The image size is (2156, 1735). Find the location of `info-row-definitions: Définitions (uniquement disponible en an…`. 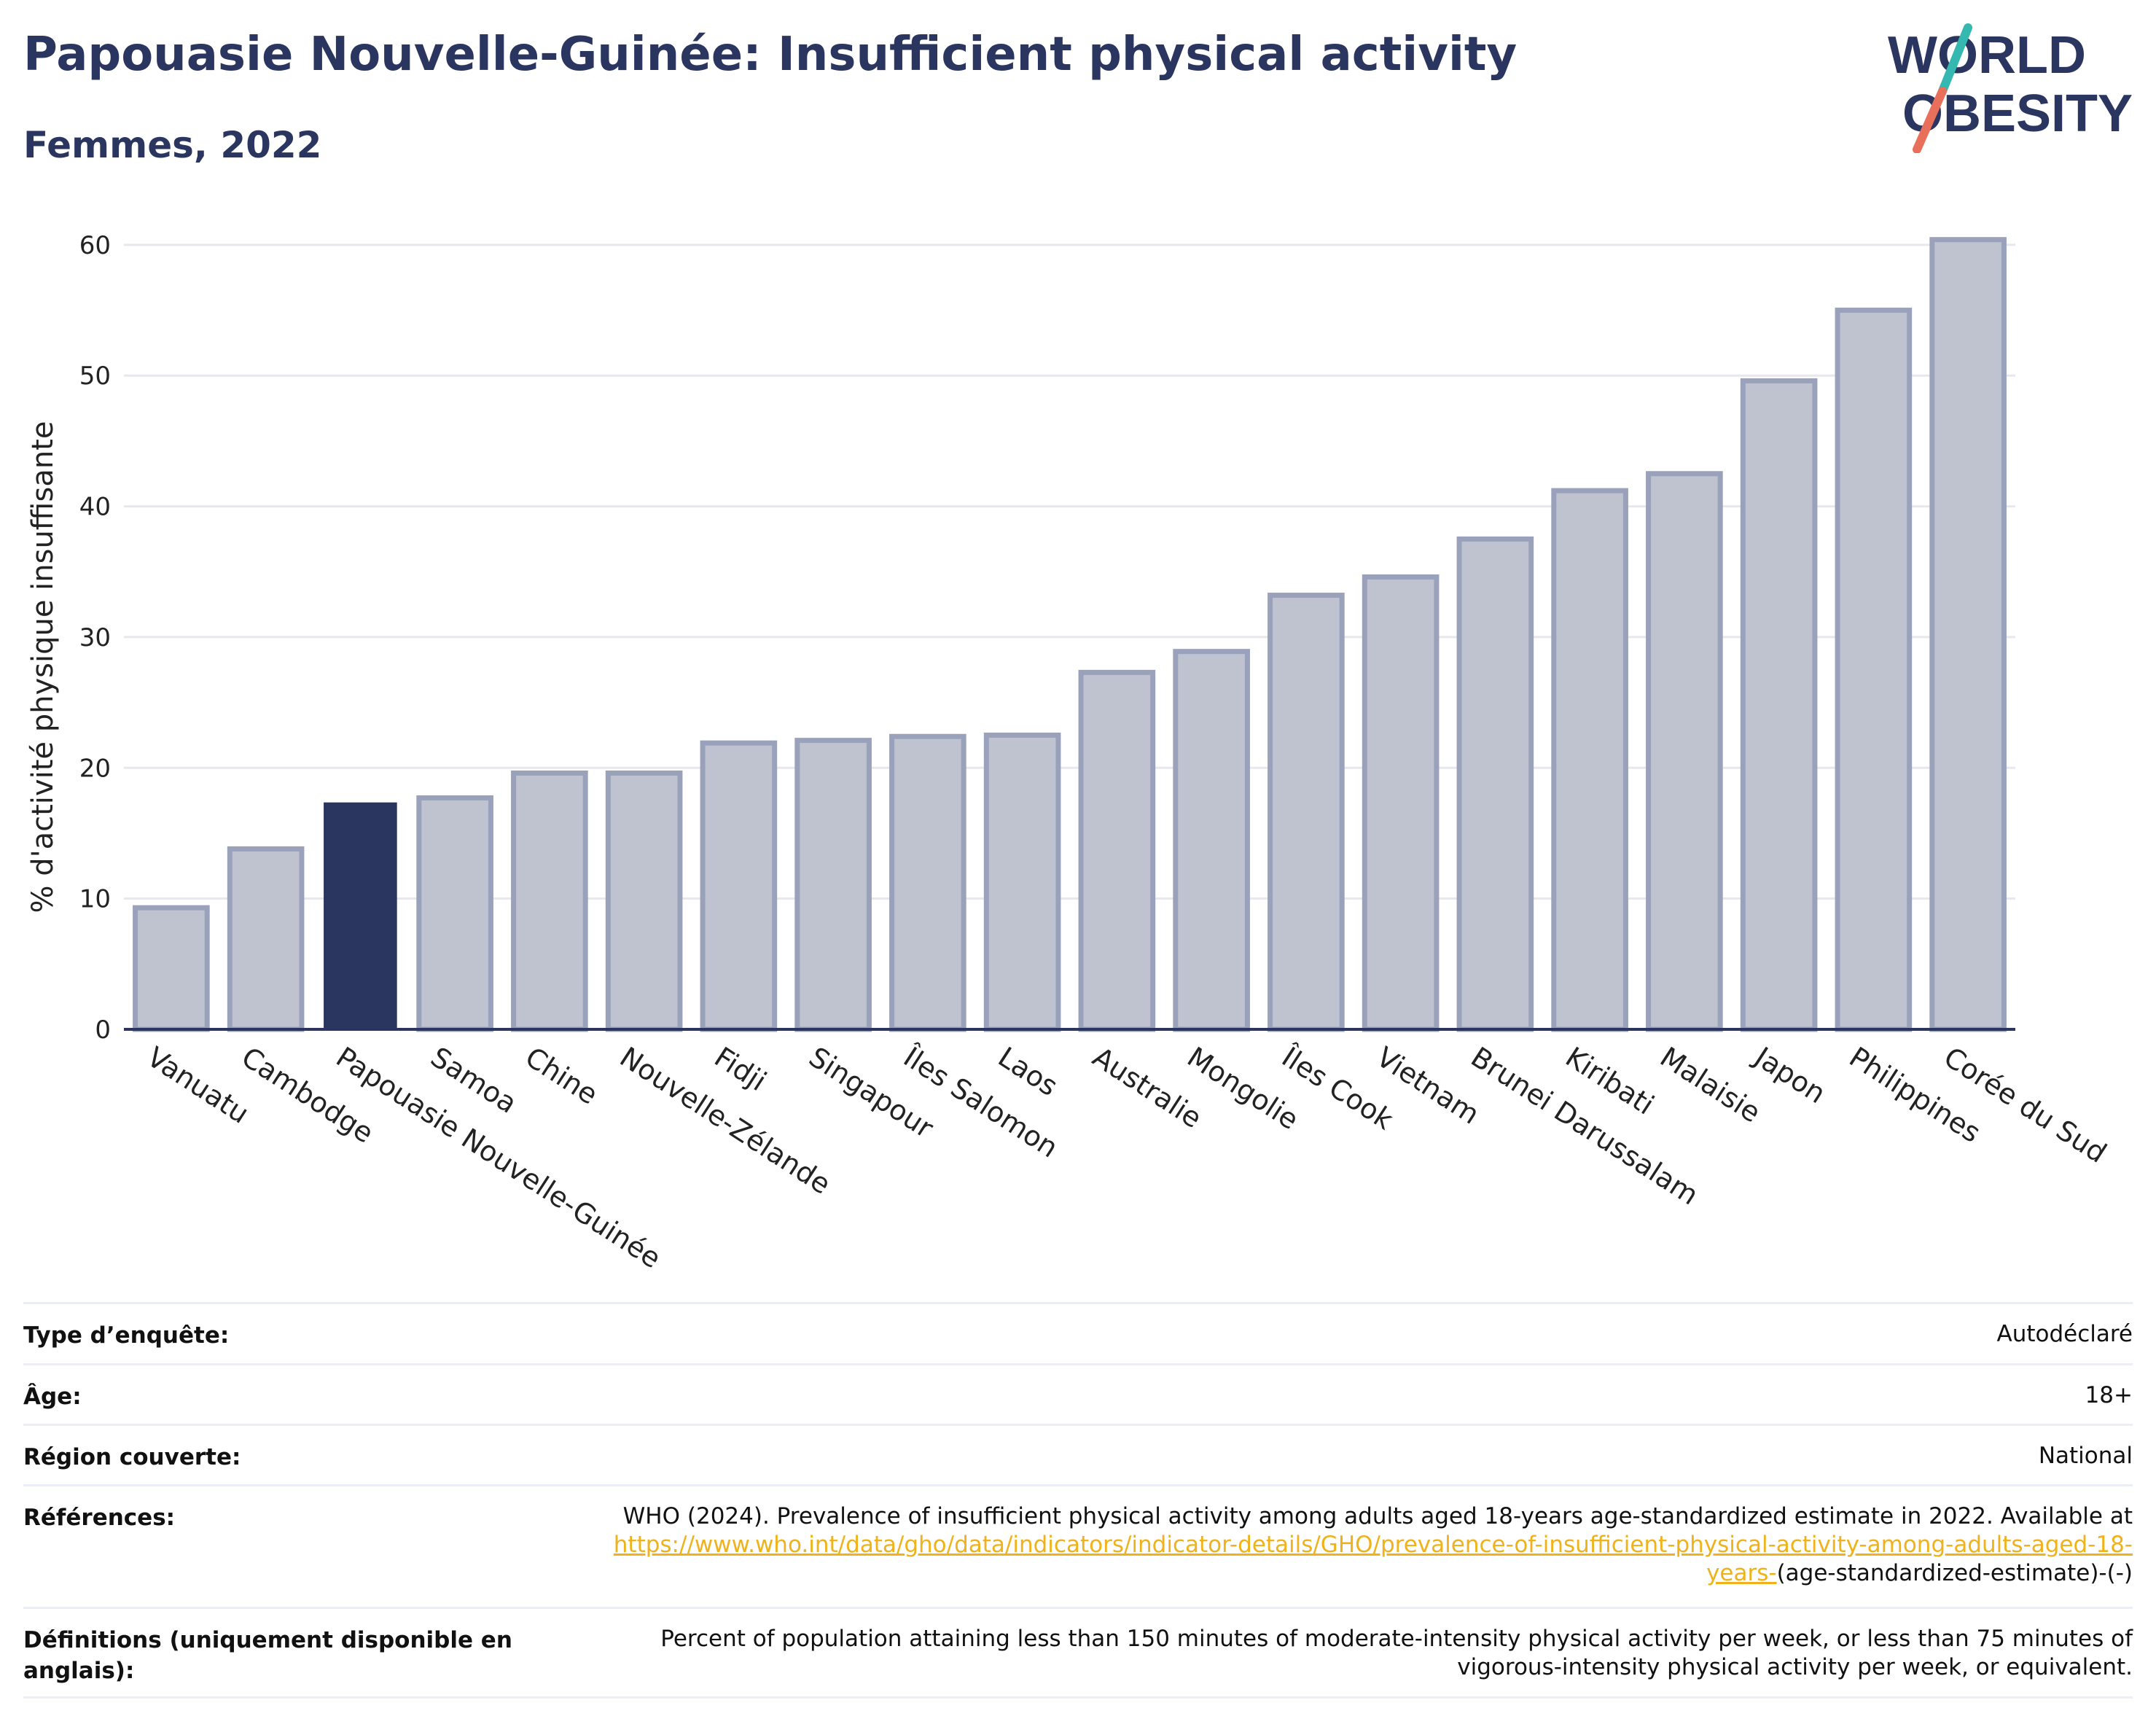

info-row-definitions: Définitions (uniquement disponible en an… is located at coordinates (1078, 1653).